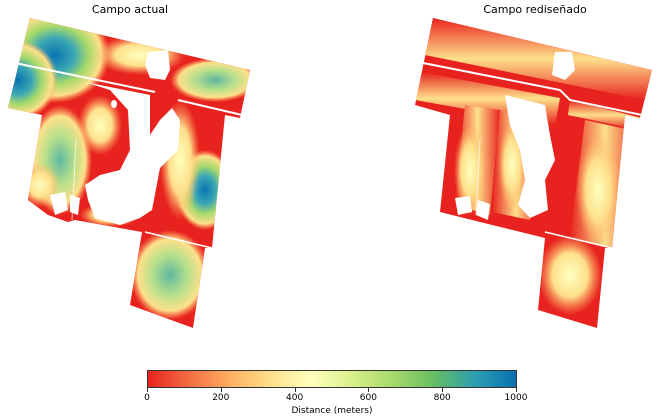  I want to click on colorbar-label: Distance (meters), so click(332, 411).